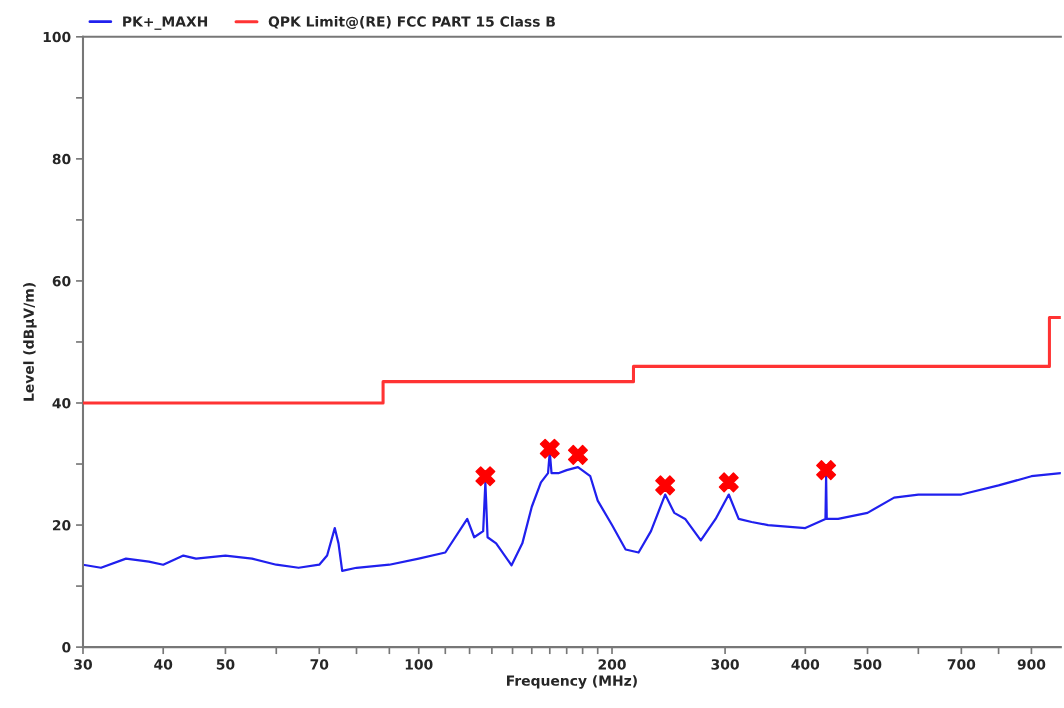 Image resolution: width=1064 pixels, height=708 pixels. What do you see at coordinates (572, 682) in the screenshot?
I see `x-axis-title: Frequency (MHz)` at bounding box center [572, 682].